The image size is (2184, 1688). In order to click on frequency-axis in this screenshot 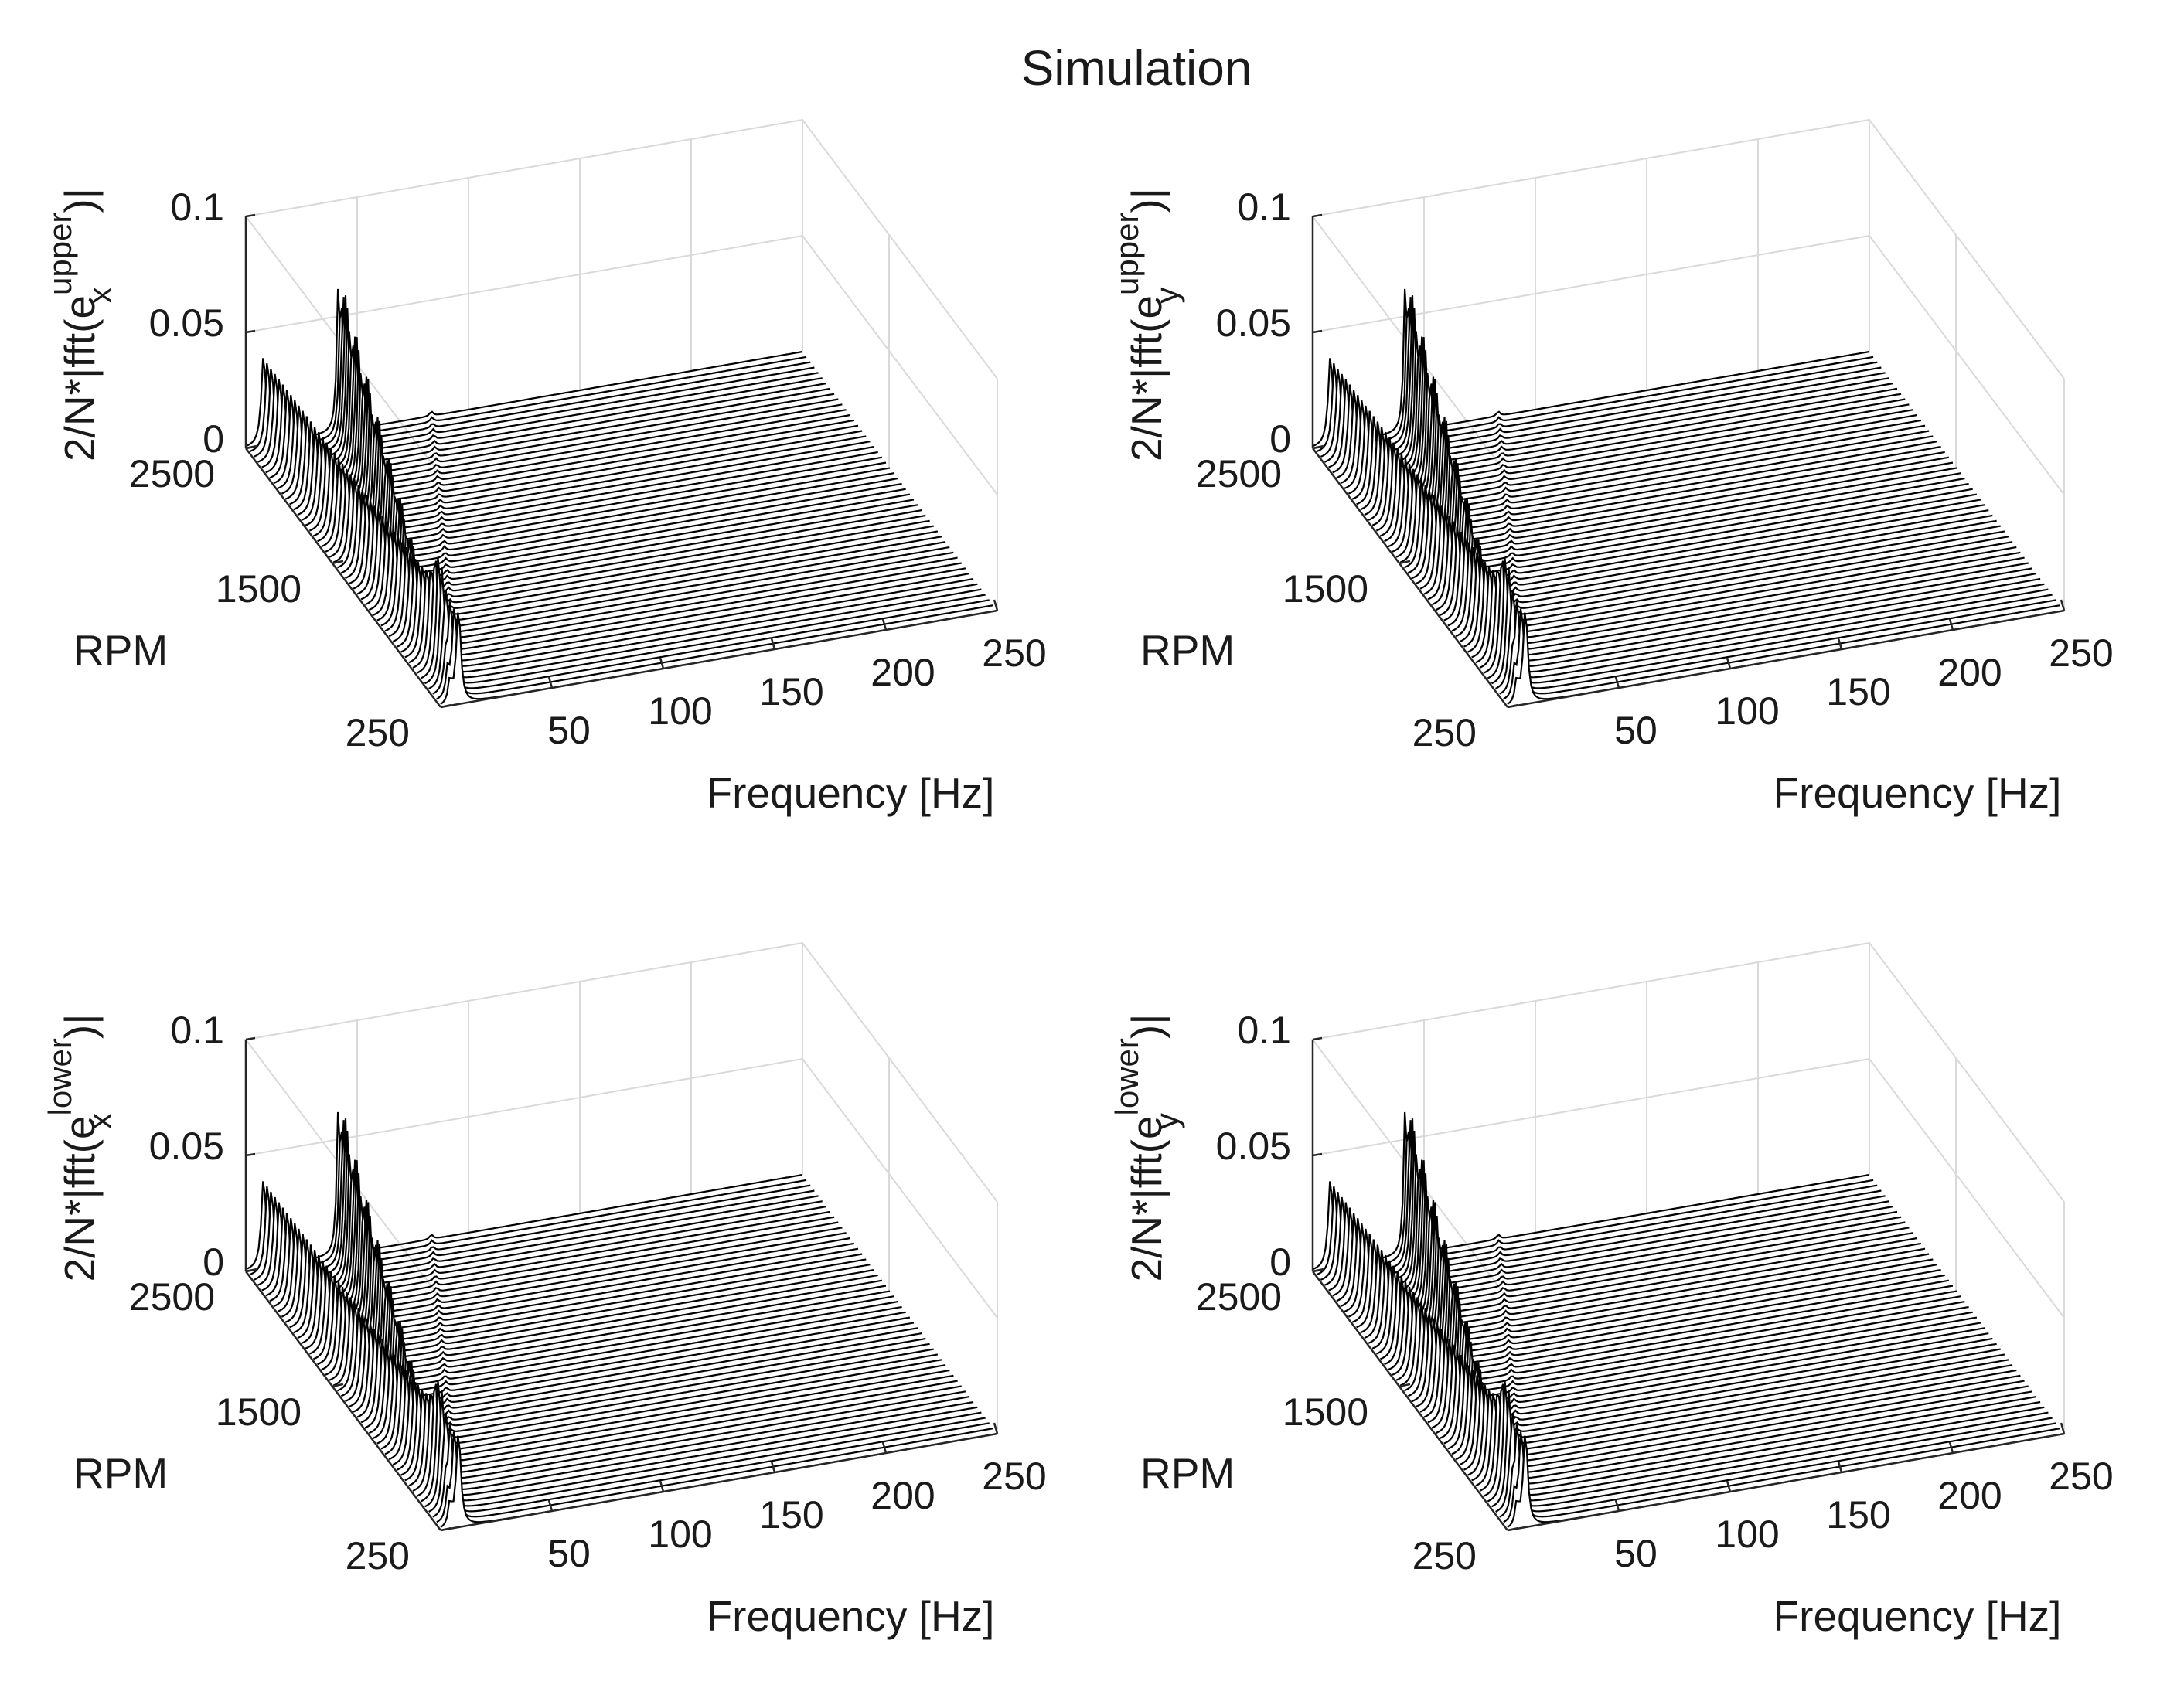, I will do `click(1786, 1482)`.